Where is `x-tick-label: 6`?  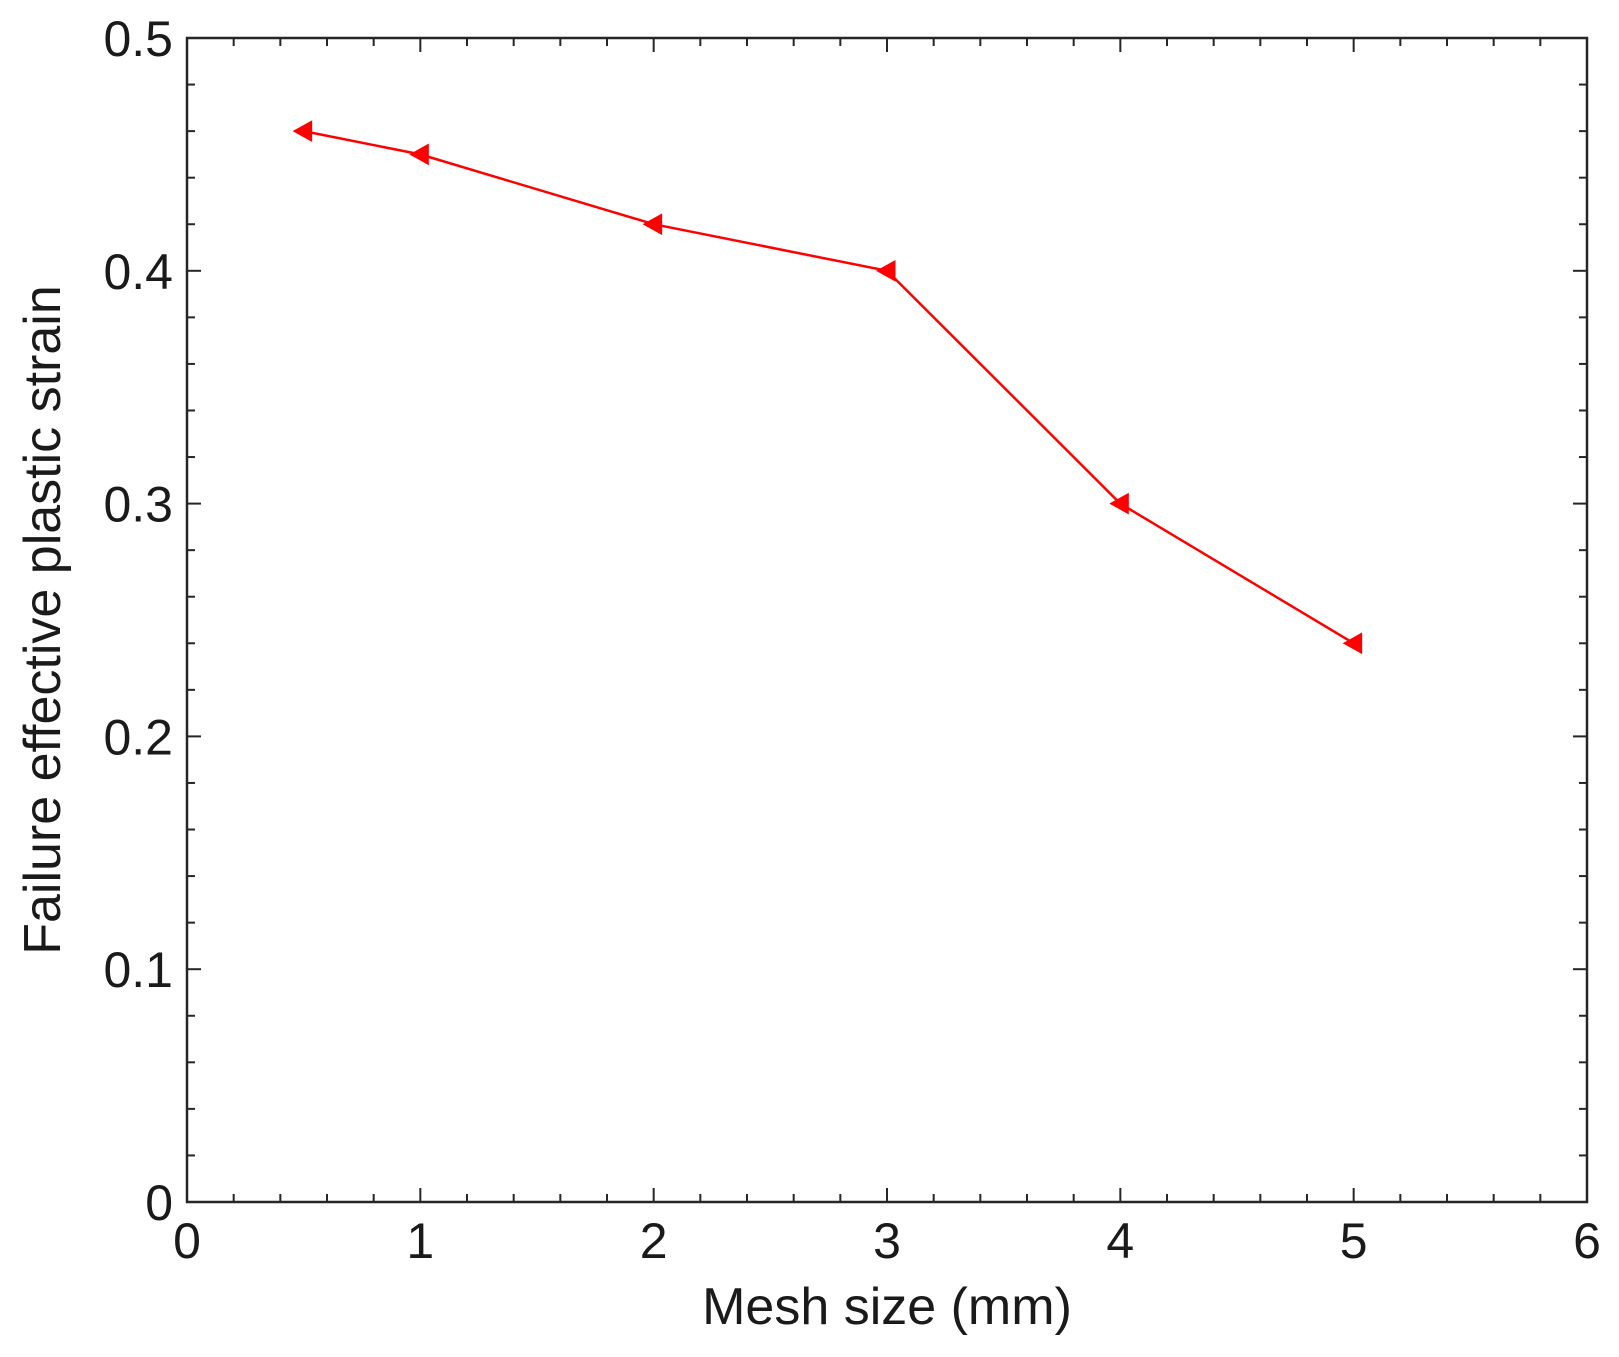 x-tick-label: 6 is located at coordinates (1587, 1241).